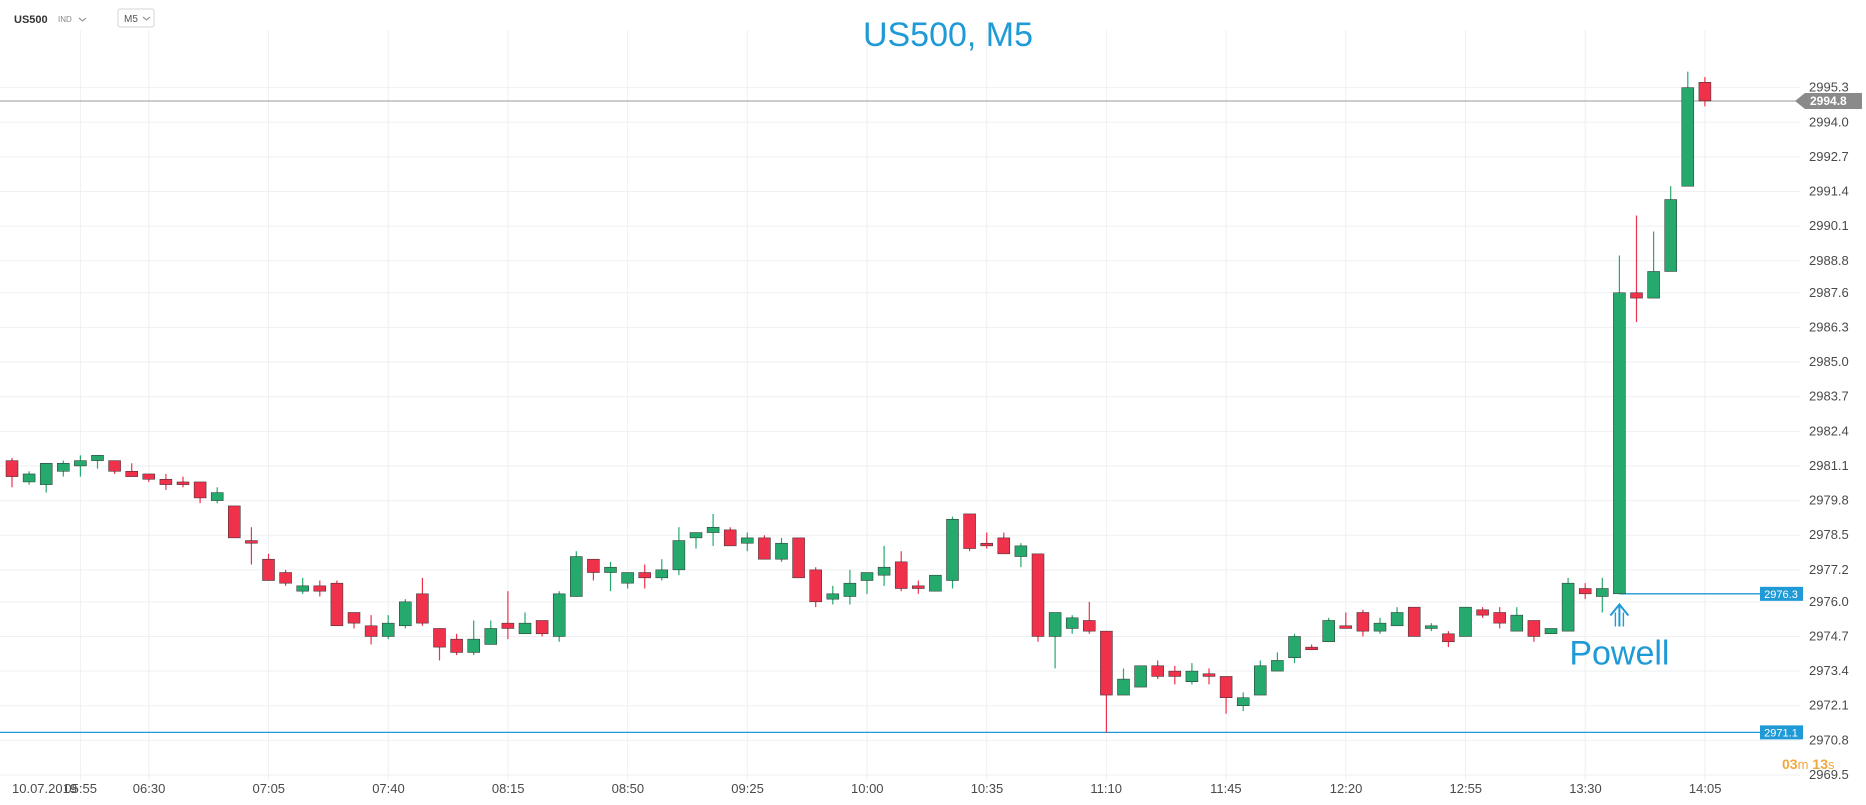 Image resolution: width=1866 pixels, height=805 pixels. What do you see at coordinates (388, 788) in the screenshot?
I see `x-tick-label: 07:40` at bounding box center [388, 788].